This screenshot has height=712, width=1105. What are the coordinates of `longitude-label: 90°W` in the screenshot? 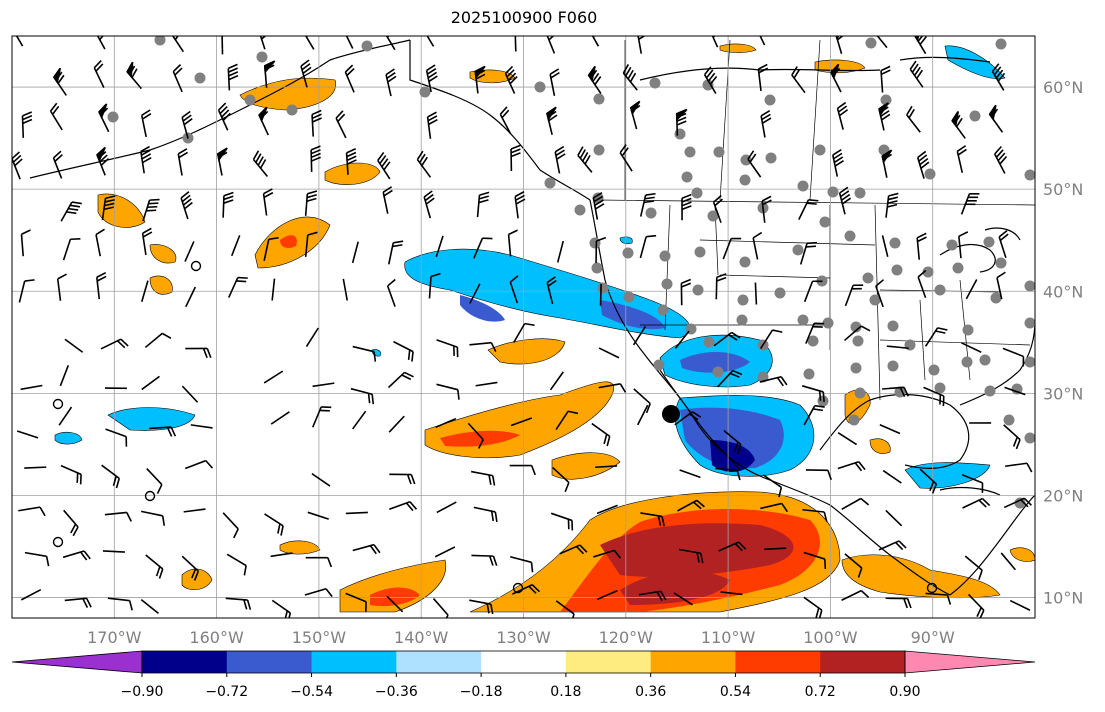 It's located at (933, 637).